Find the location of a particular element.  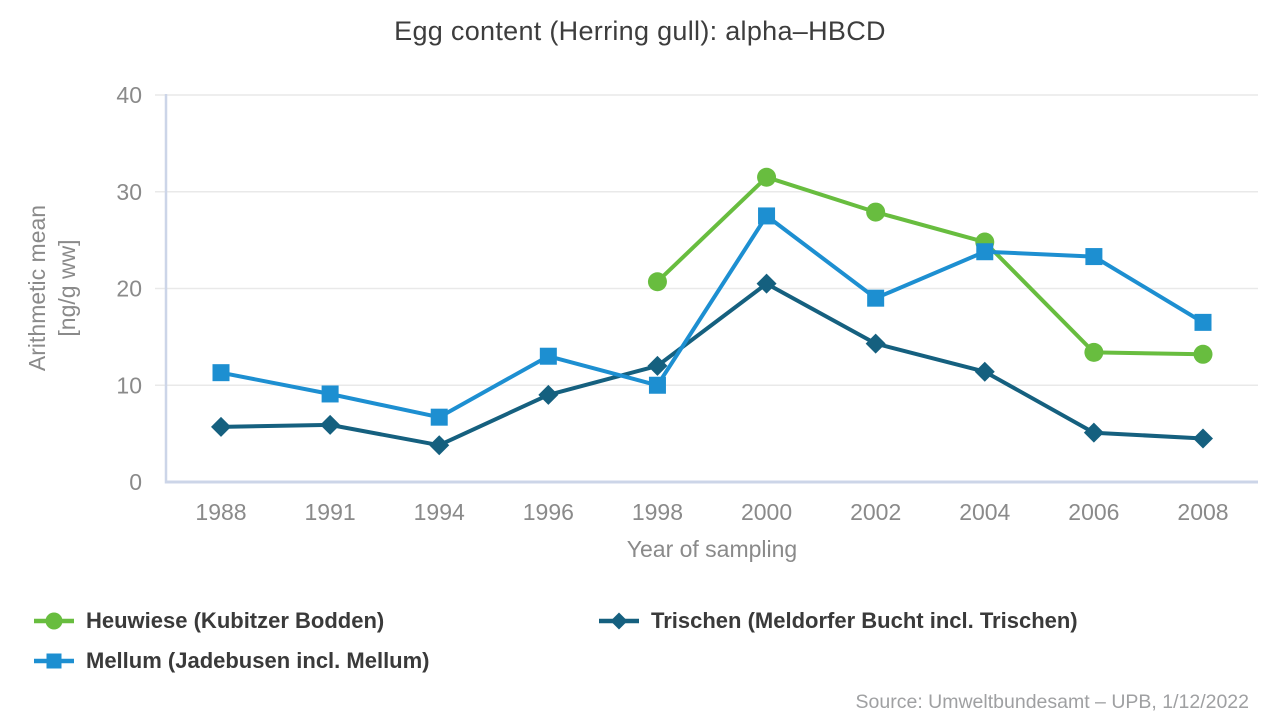

x-tick-label: 2002 is located at coordinates (875, 512).